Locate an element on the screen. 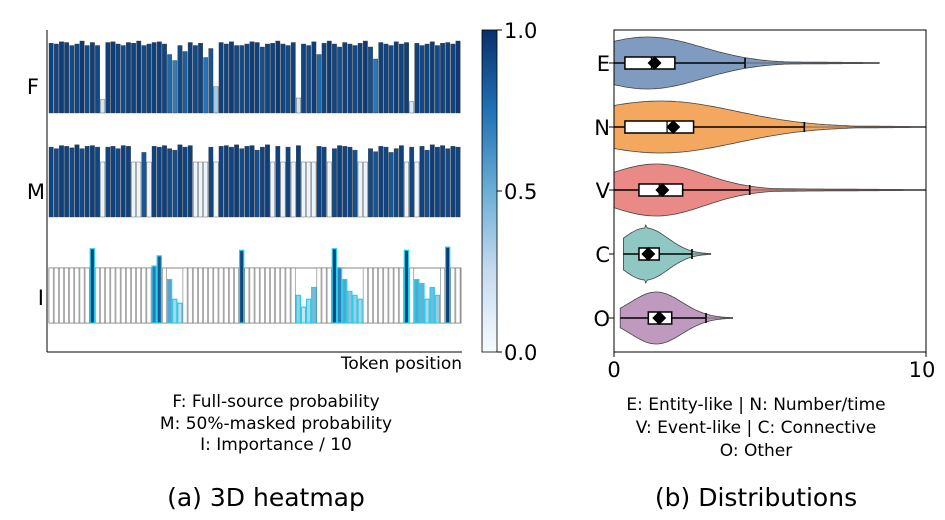 Image resolution: width=945 pixels, height=520 pixels. violin-category-label: V is located at coordinates (603, 191).